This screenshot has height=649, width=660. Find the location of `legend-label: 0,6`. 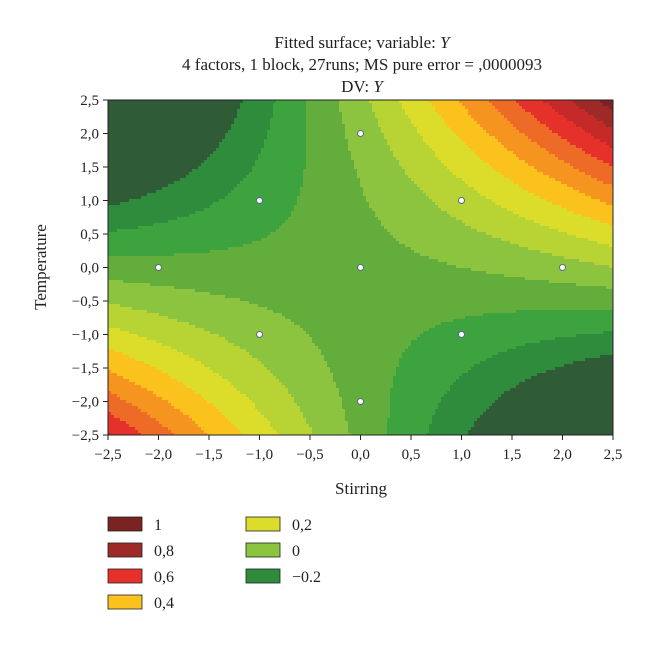

legend-label: 0,6 is located at coordinates (164, 577).